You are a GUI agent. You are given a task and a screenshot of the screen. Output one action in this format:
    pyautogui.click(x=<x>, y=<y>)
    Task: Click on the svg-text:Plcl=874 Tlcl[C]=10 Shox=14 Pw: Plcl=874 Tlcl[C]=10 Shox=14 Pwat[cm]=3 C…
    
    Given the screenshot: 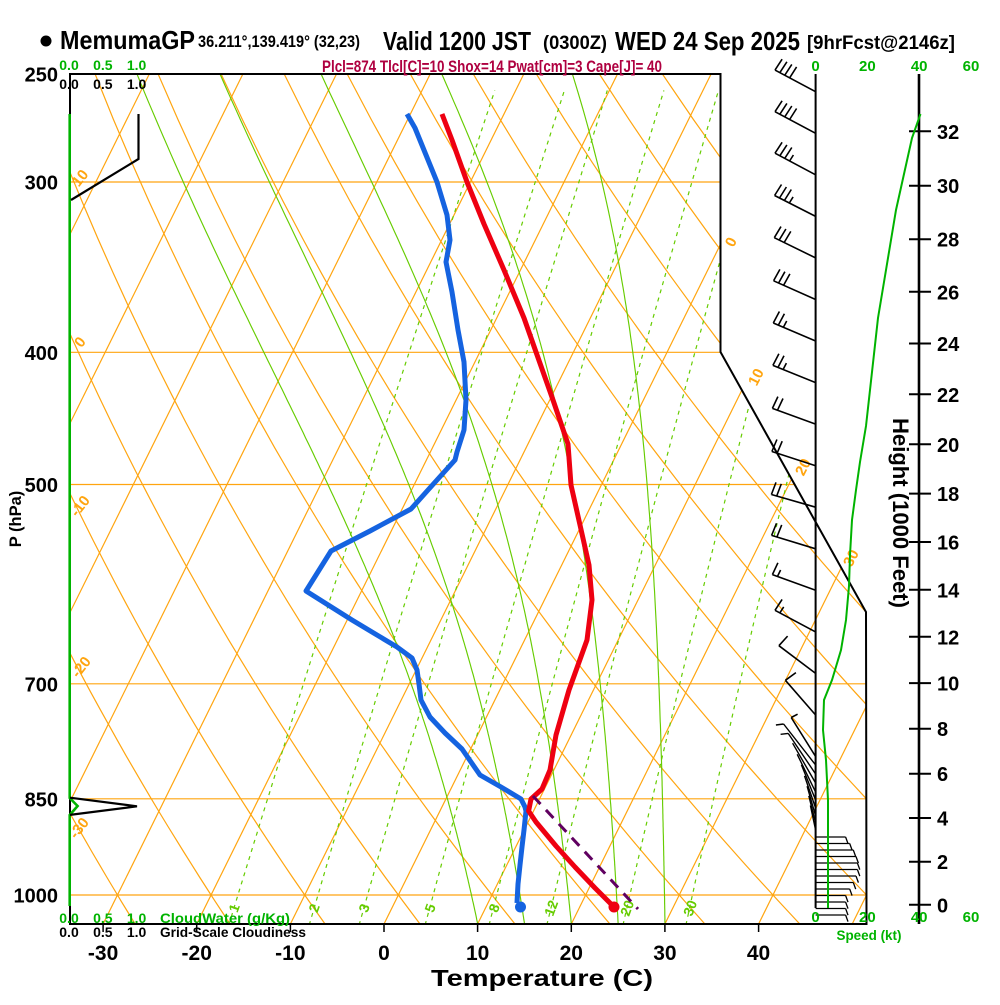 What is the action you would take?
    pyautogui.click(x=492, y=66)
    